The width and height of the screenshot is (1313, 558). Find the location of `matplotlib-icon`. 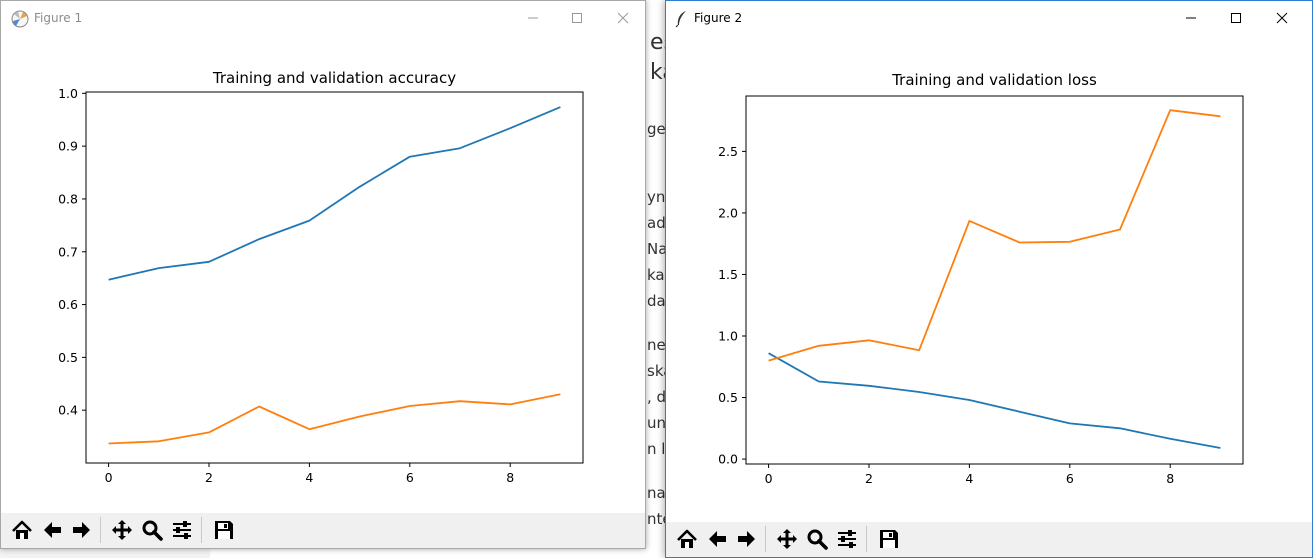

matplotlib-icon is located at coordinates (20, 19).